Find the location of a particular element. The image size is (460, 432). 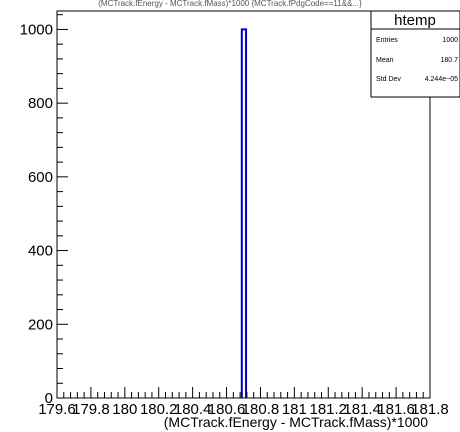

x-tick-label: 181.6 is located at coordinates (396, 409).